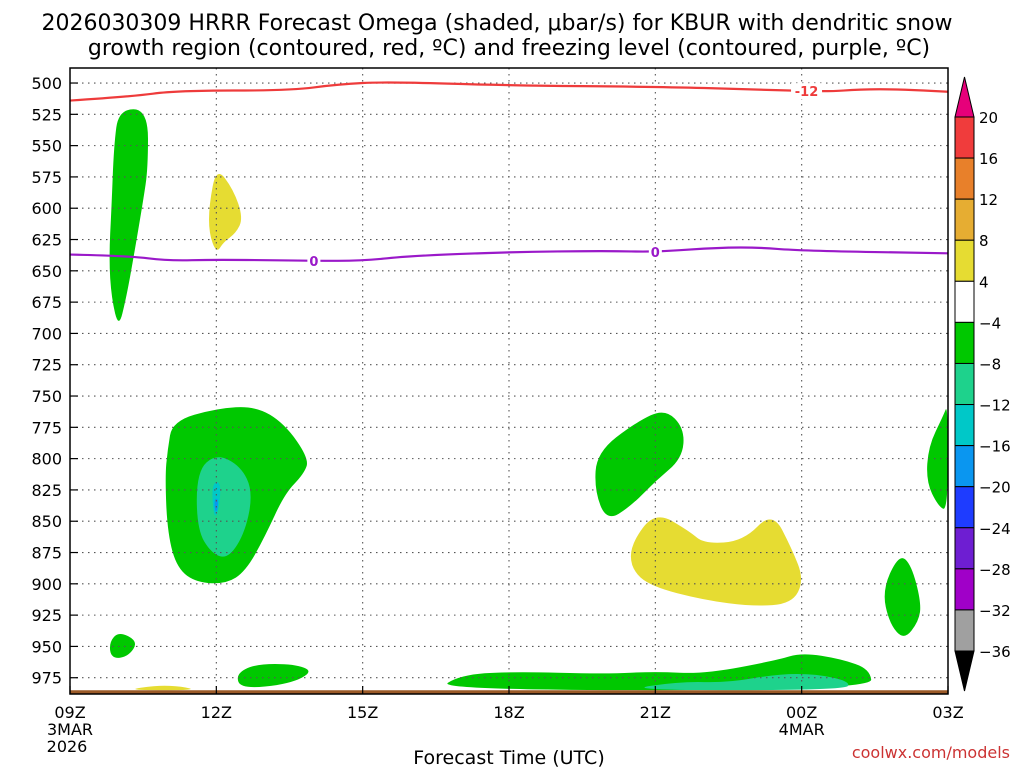 Image resolution: width=1024 pixels, height=768 pixels. Describe the element at coordinates (964, 342) in the screenshot. I see `colorbar-bin--8-to--4` at that location.